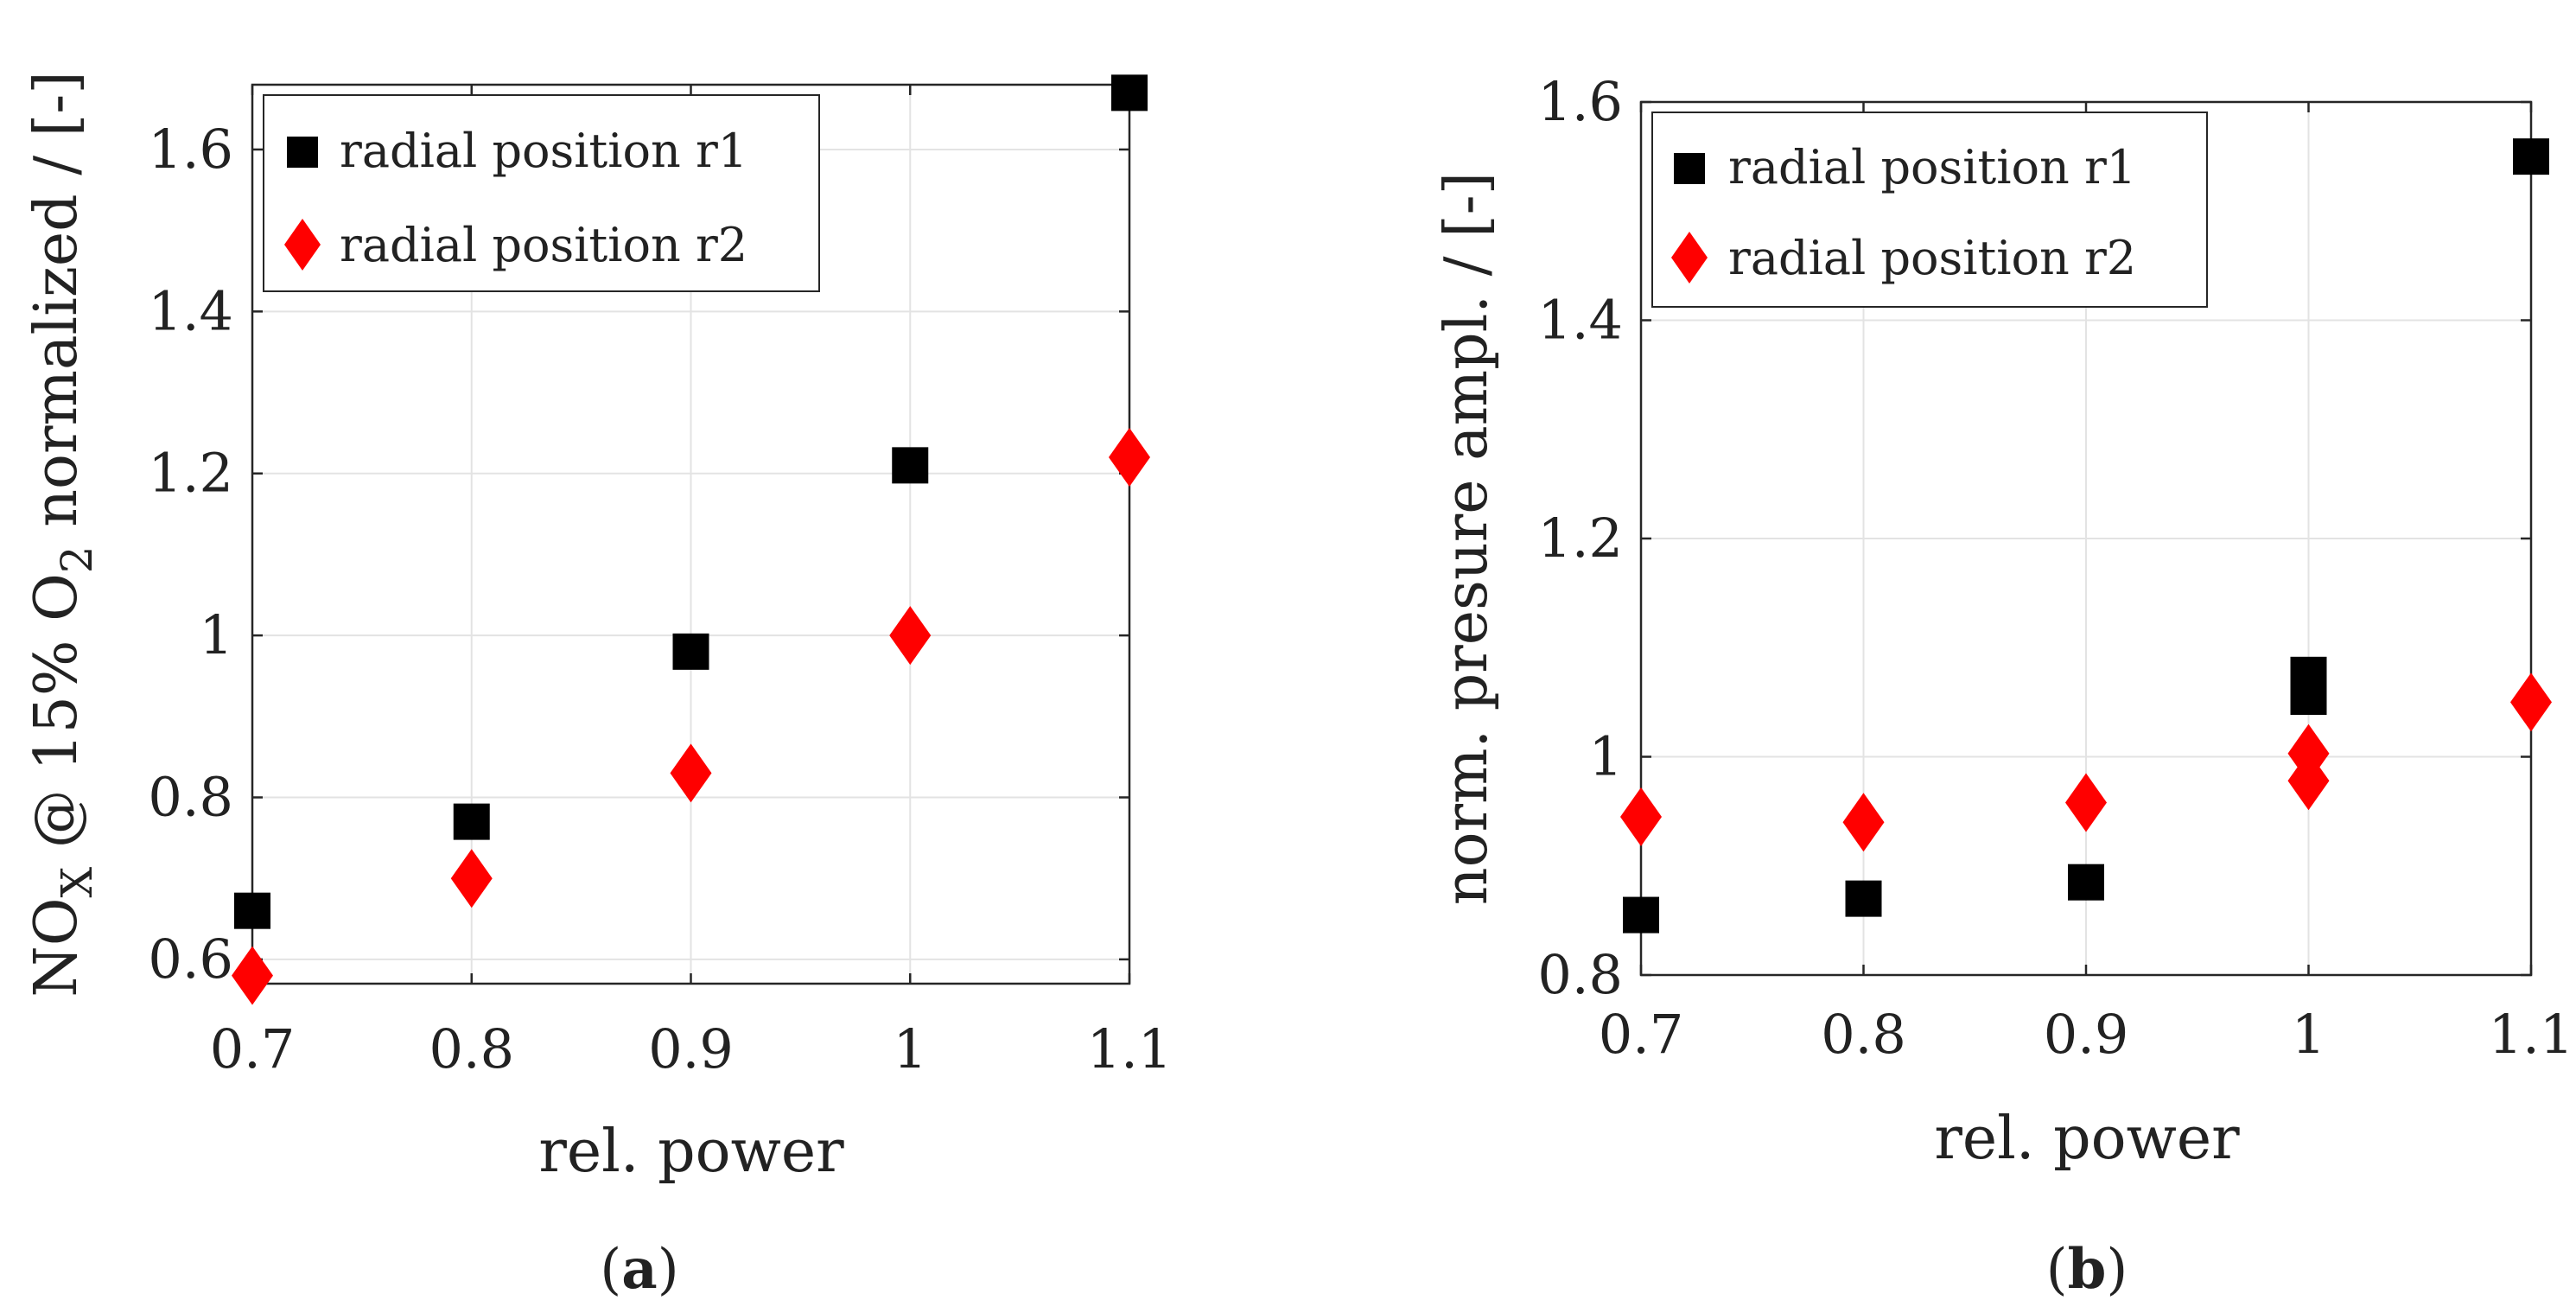 This screenshot has width=2576, height=1313. I want to click on chart-a-panel-letter: a, so click(639, 1269).